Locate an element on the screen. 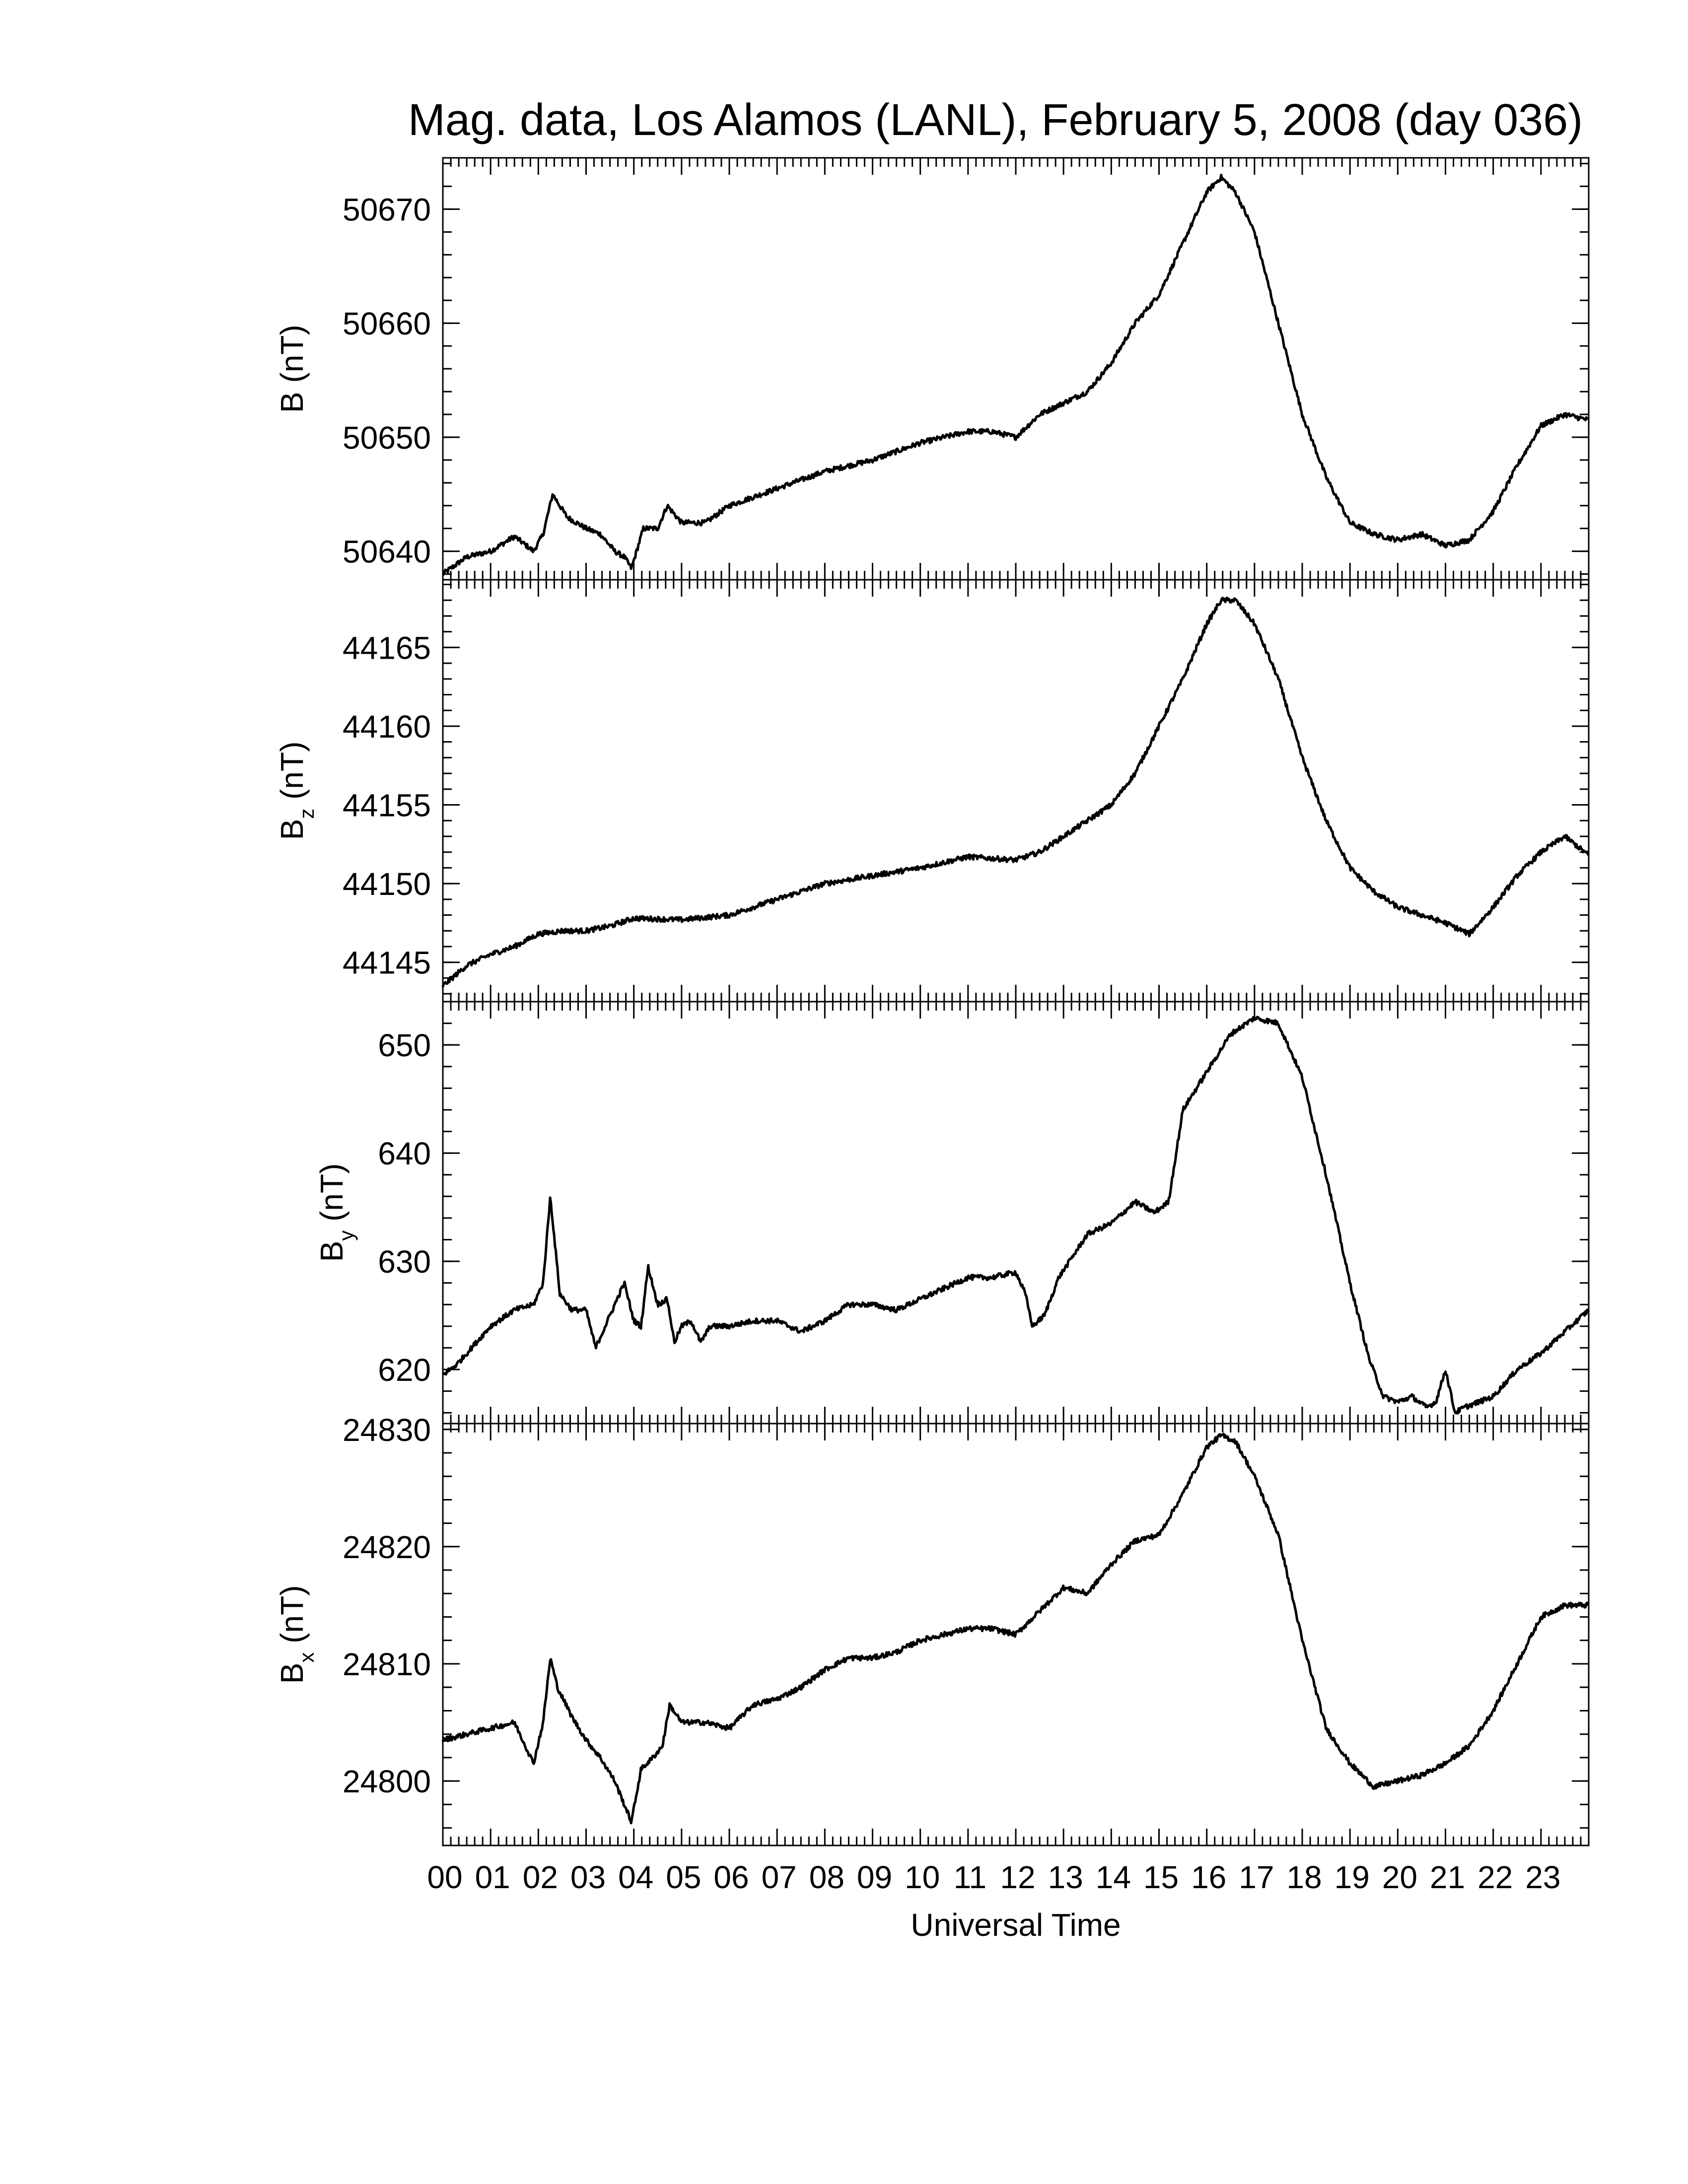 This screenshot has width=1688, height=2184. x-tick-label: 11 is located at coordinates (970, 1877).